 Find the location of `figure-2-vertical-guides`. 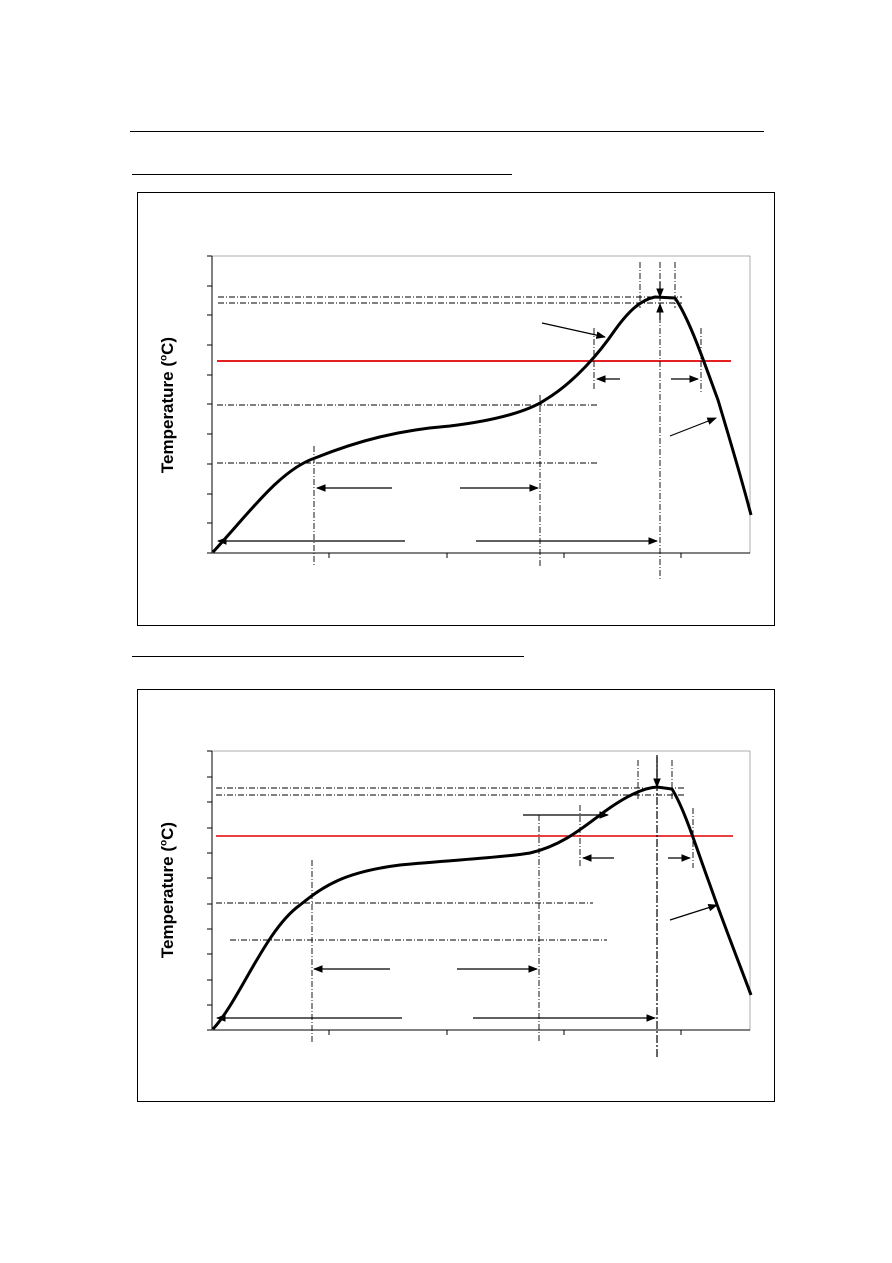

figure-2-vertical-guides is located at coordinates (502, 901).